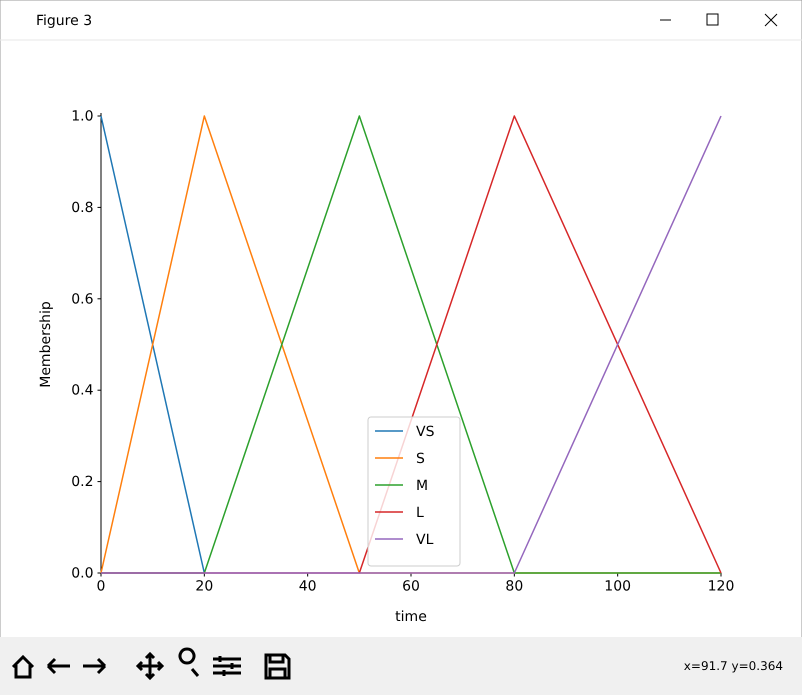 This screenshot has height=695, width=802. I want to click on y-tick-label: 0.4, so click(82, 390).